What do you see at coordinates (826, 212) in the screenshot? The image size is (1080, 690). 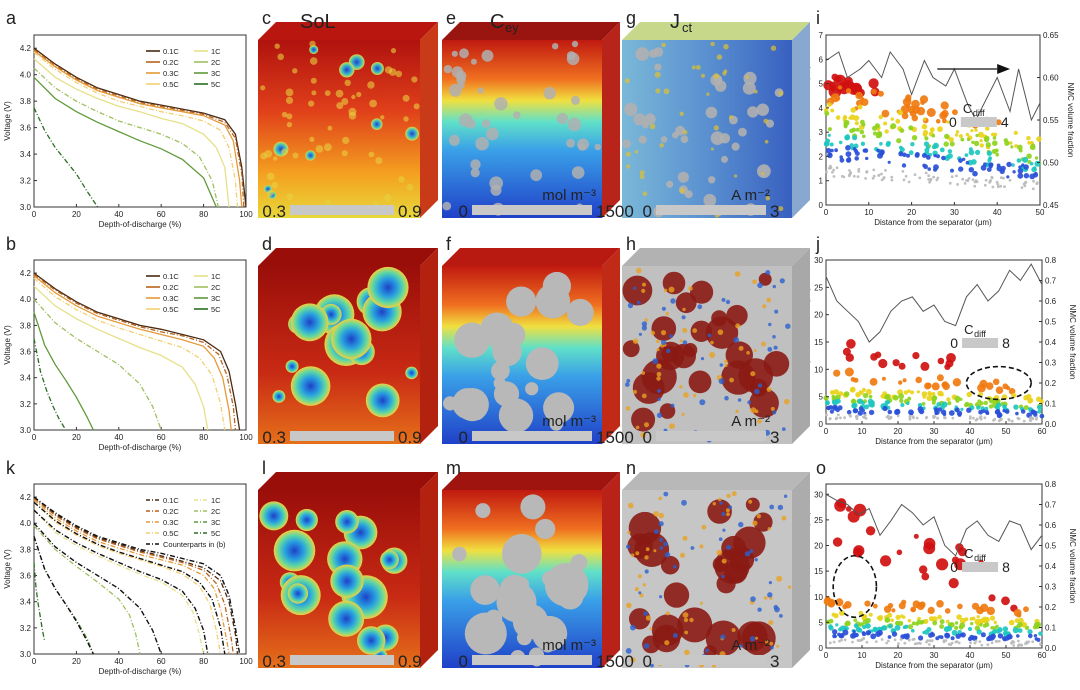 I see `x-tick-label: 0` at bounding box center [826, 212].